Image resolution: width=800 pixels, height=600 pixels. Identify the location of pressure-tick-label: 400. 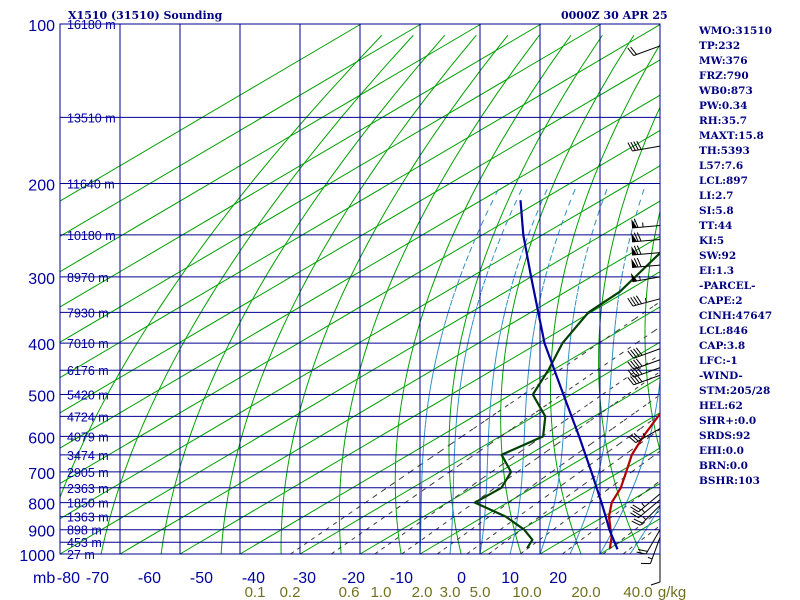
(41, 345).